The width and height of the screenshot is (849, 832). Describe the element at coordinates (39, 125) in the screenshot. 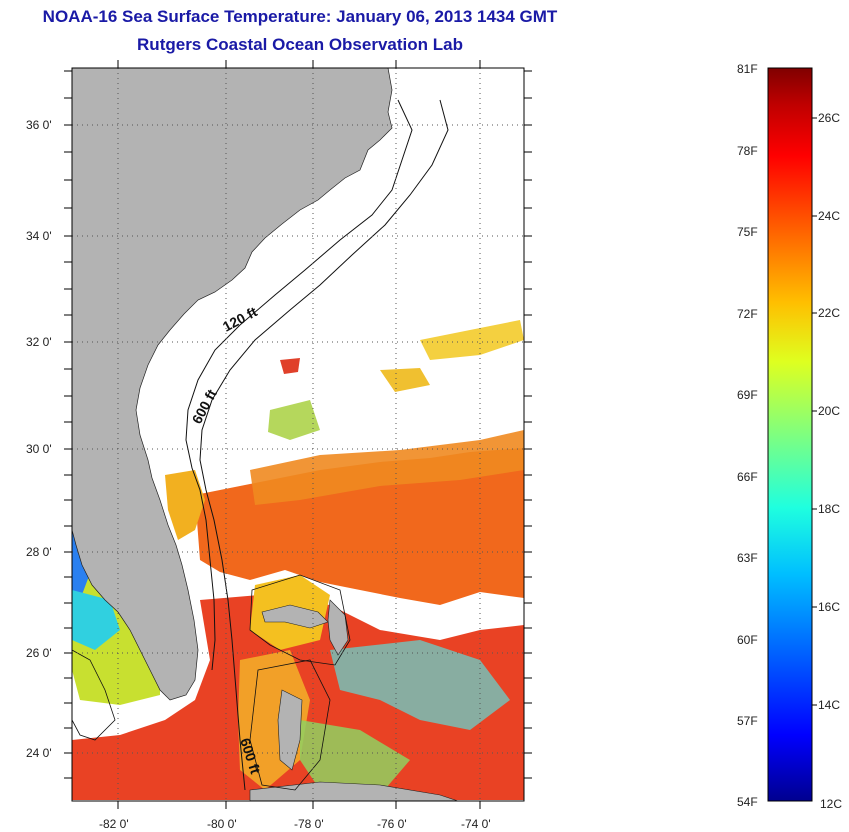

I see `lat-label-36: 36 0'` at that location.